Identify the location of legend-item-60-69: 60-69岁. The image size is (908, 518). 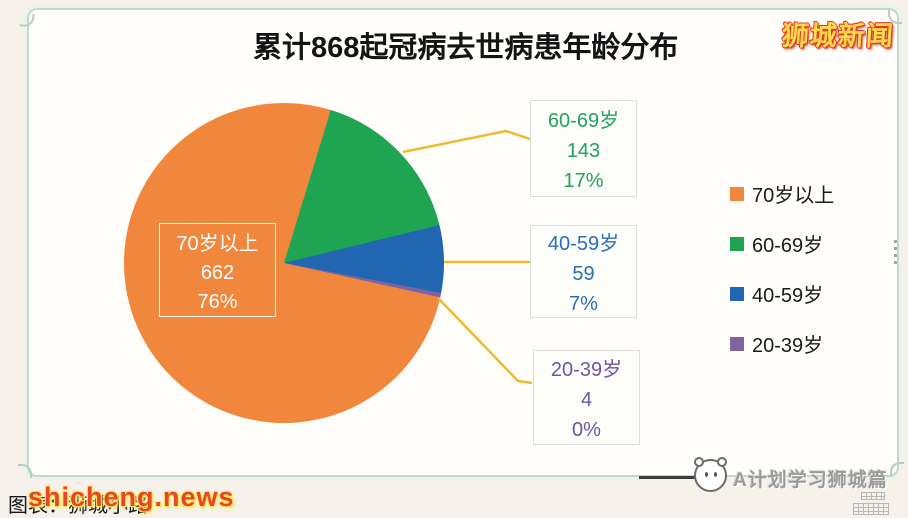
(782, 244).